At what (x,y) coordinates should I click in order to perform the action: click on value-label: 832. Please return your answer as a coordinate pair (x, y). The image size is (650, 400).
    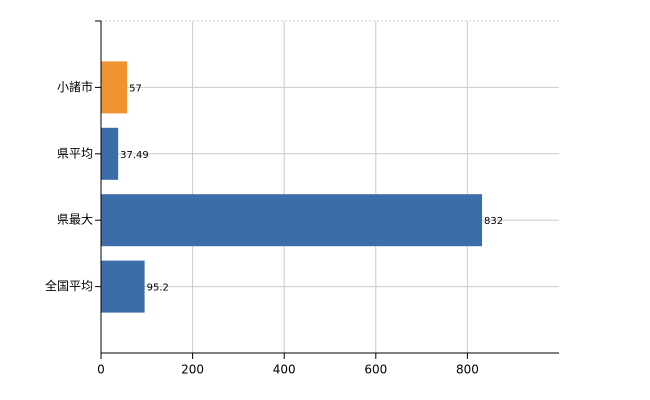
    Looking at the image, I should click on (493, 221).